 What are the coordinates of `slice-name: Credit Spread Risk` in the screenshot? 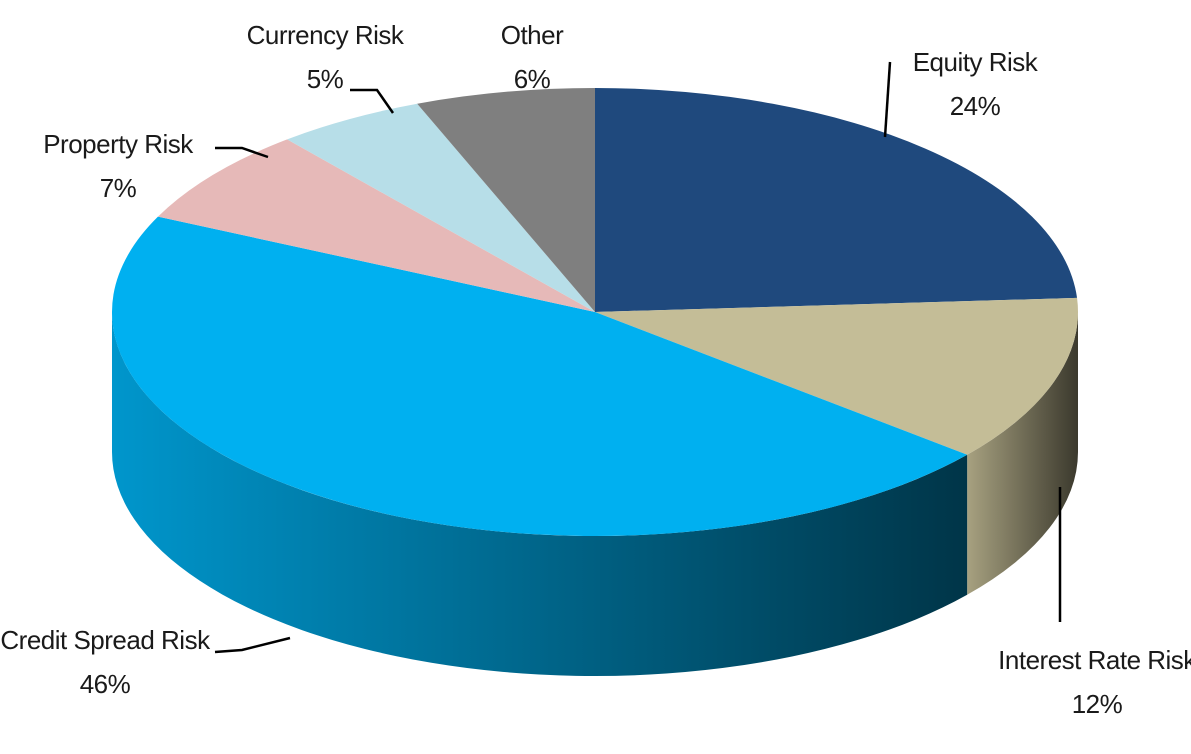 It's located at (105, 640).